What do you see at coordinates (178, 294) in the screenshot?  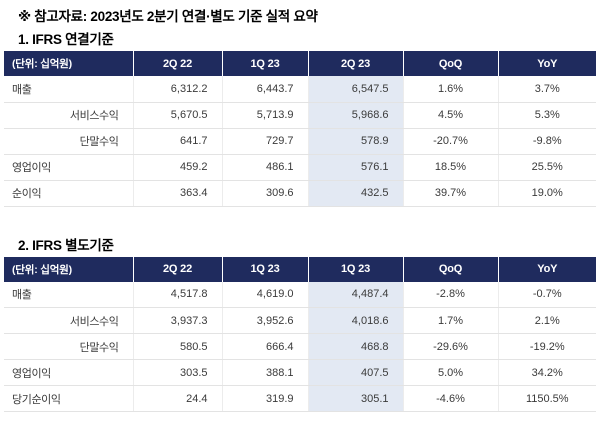 I see `cell-value: 4,517.8` at bounding box center [178, 294].